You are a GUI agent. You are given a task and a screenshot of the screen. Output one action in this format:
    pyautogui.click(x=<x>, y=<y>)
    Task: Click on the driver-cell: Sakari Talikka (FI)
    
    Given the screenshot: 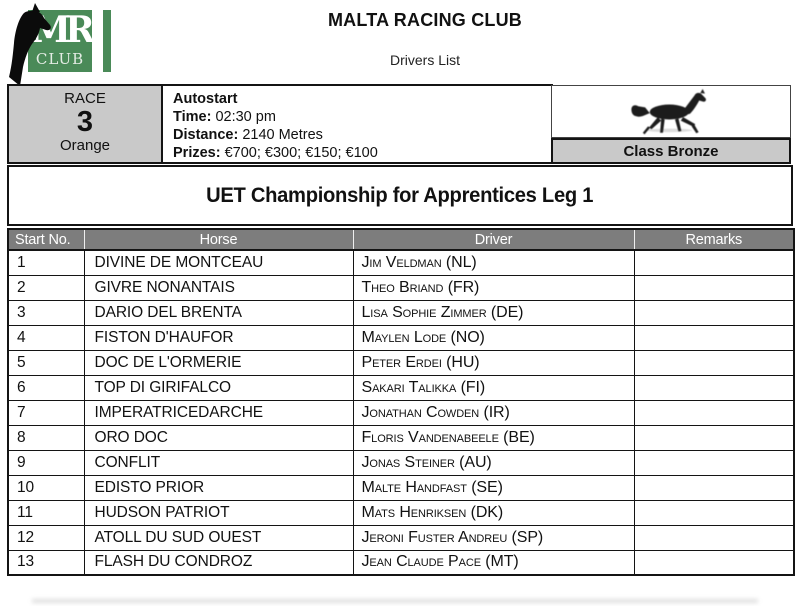 What is the action you would take?
    pyautogui.click(x=493, y=387)
    